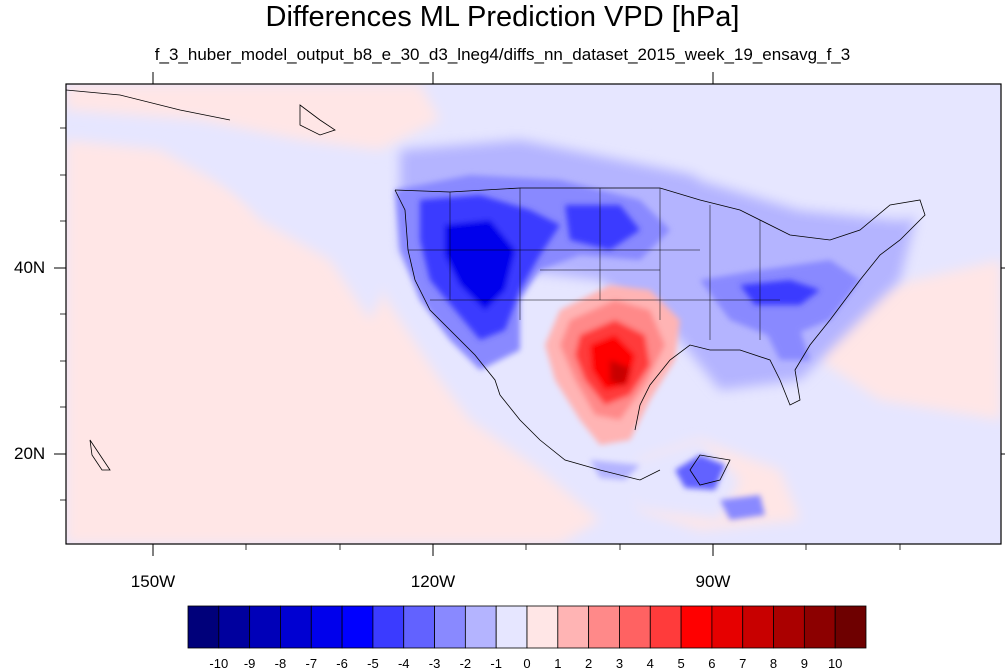  What do you see at coordinates (311, 663) in the screenshot?
I see `colorbar-tick-label: -7` at bounding box center [311, 663].